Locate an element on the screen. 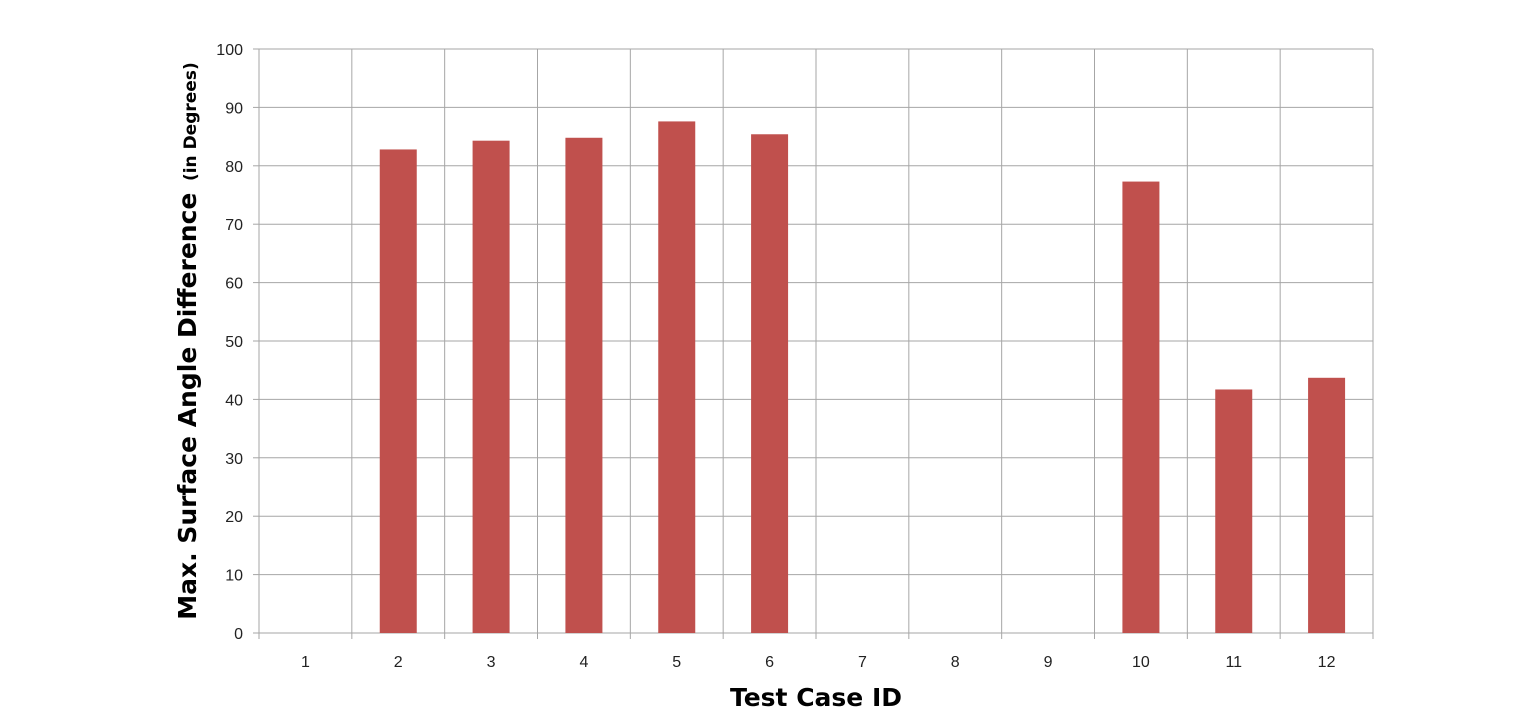 This screenshot has width=1536, height=720. x-tick-label: 12 is located at coordinates (1327, 662).